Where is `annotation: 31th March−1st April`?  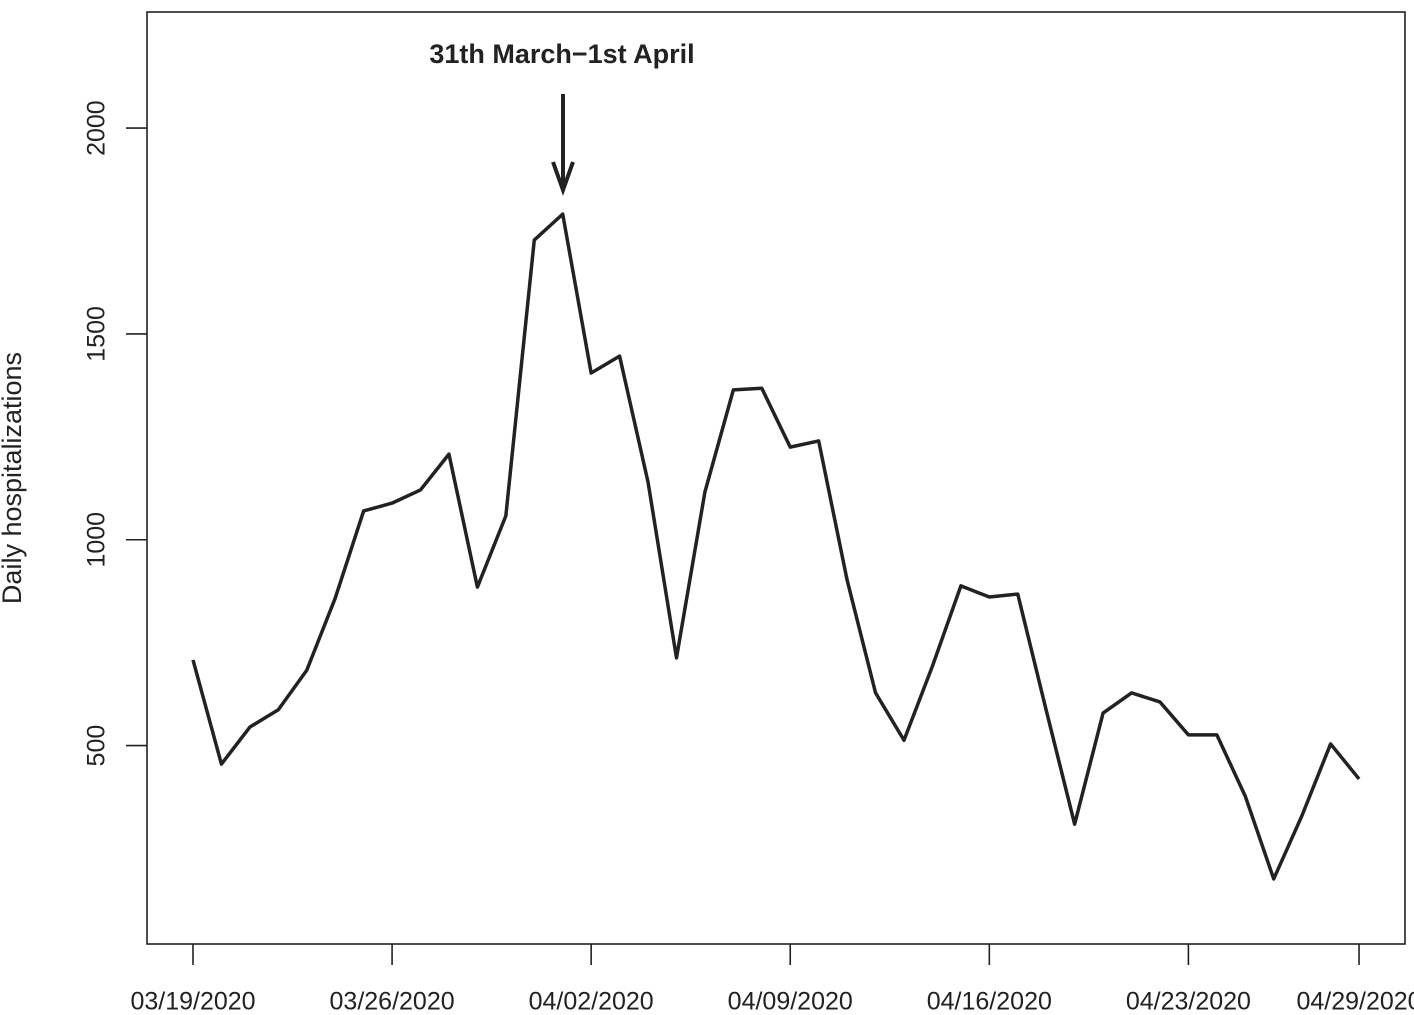 annotation: 31th March−1st April is located at coordinates (561, 54).